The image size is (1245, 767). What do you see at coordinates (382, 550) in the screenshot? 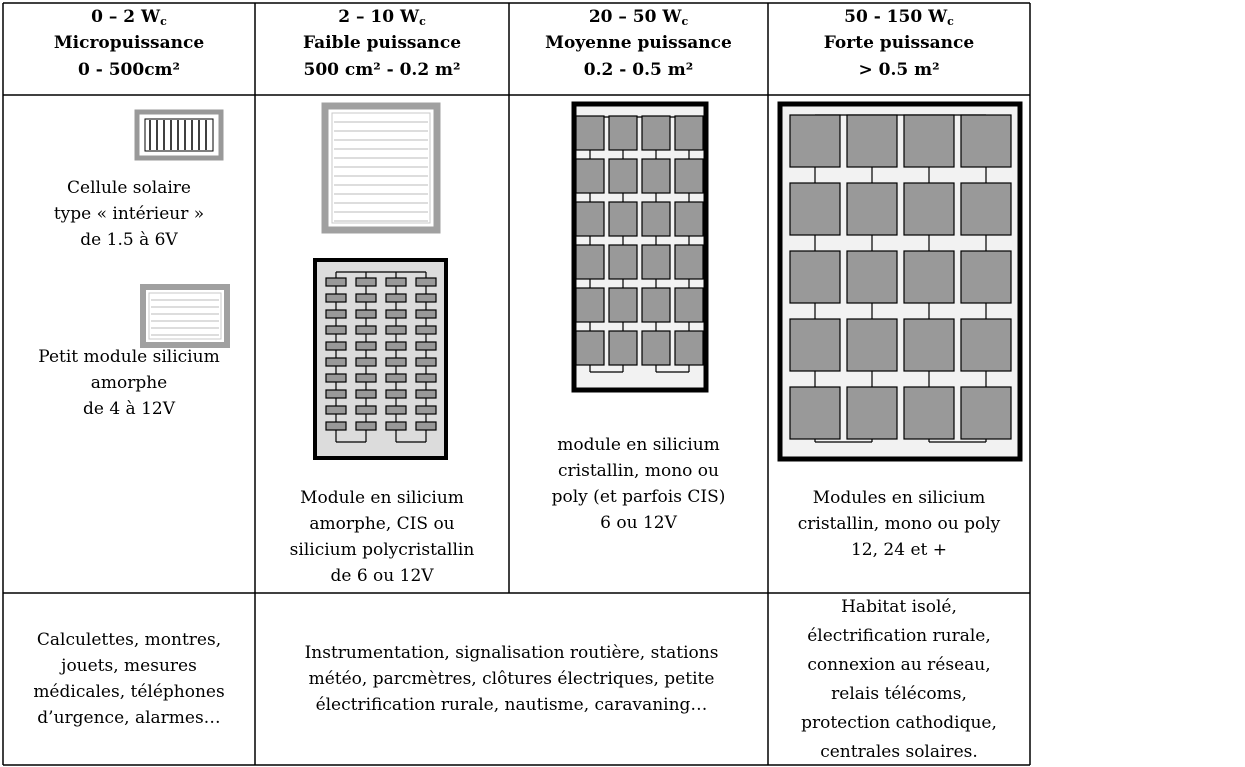
I see `product-description: silicium polycristallin` at bounding box center [382, 550].